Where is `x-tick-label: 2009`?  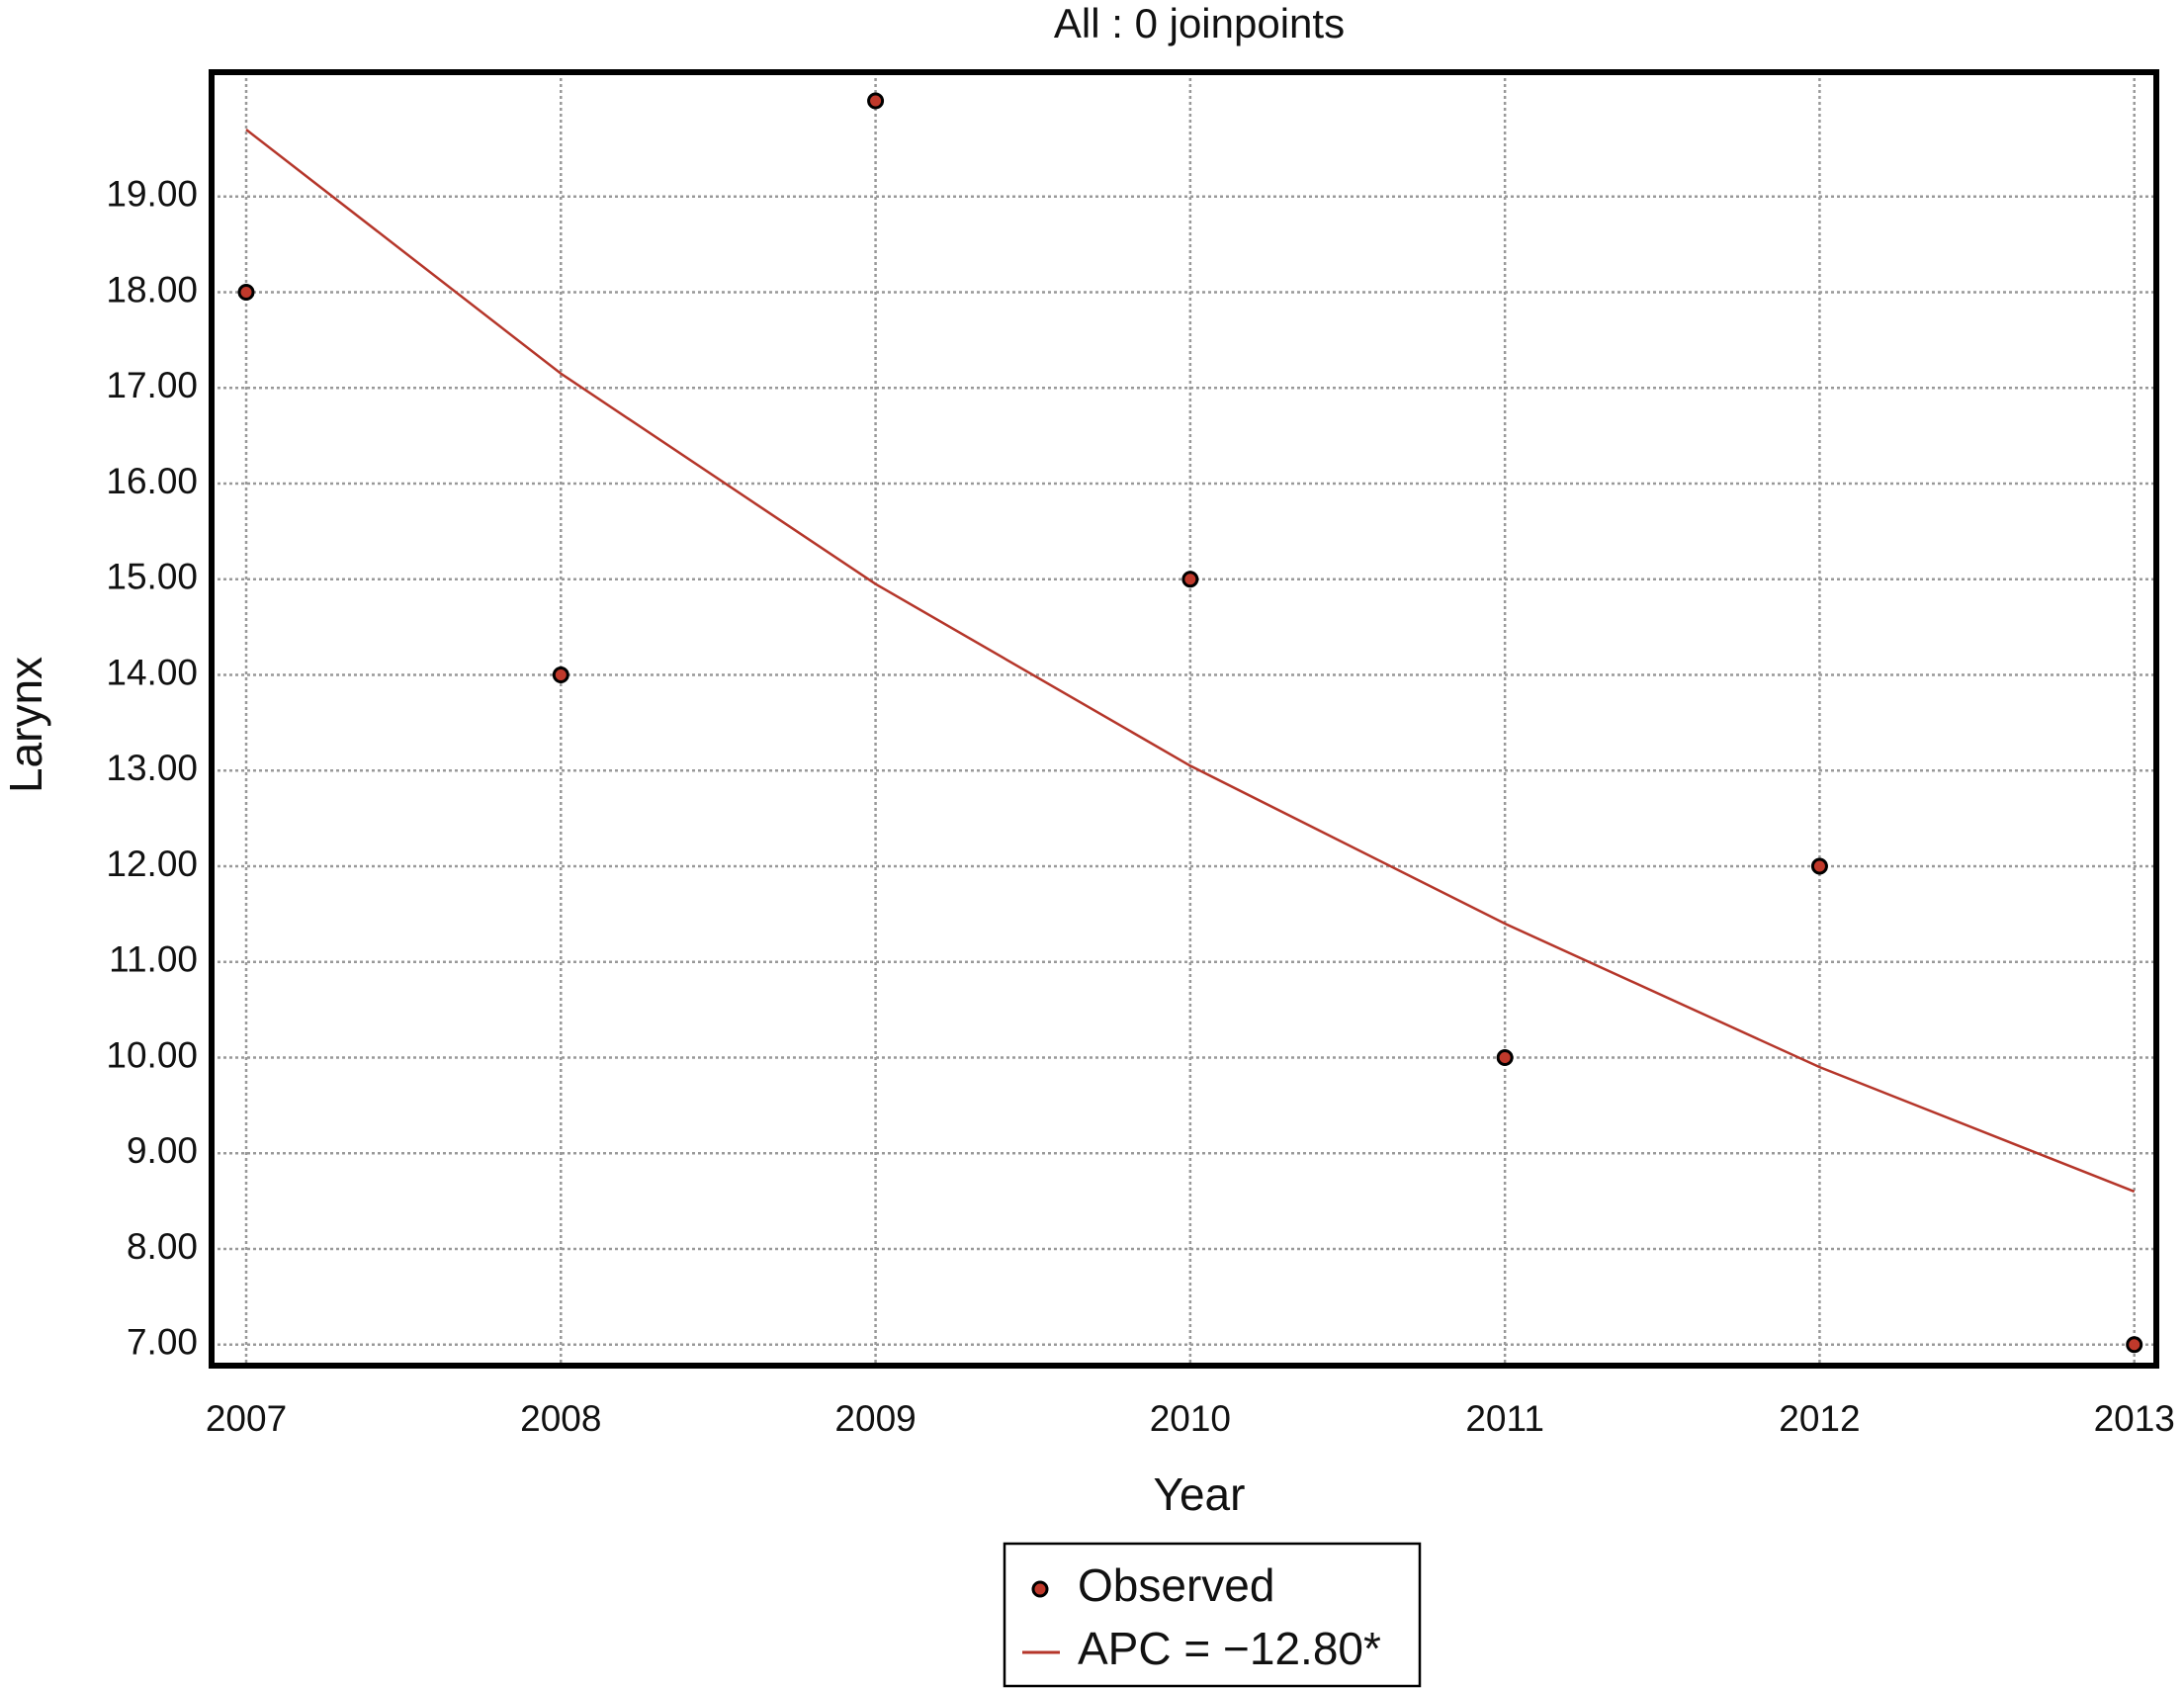
x-tick-label: 2009 is located at coordinates (875, 1418).